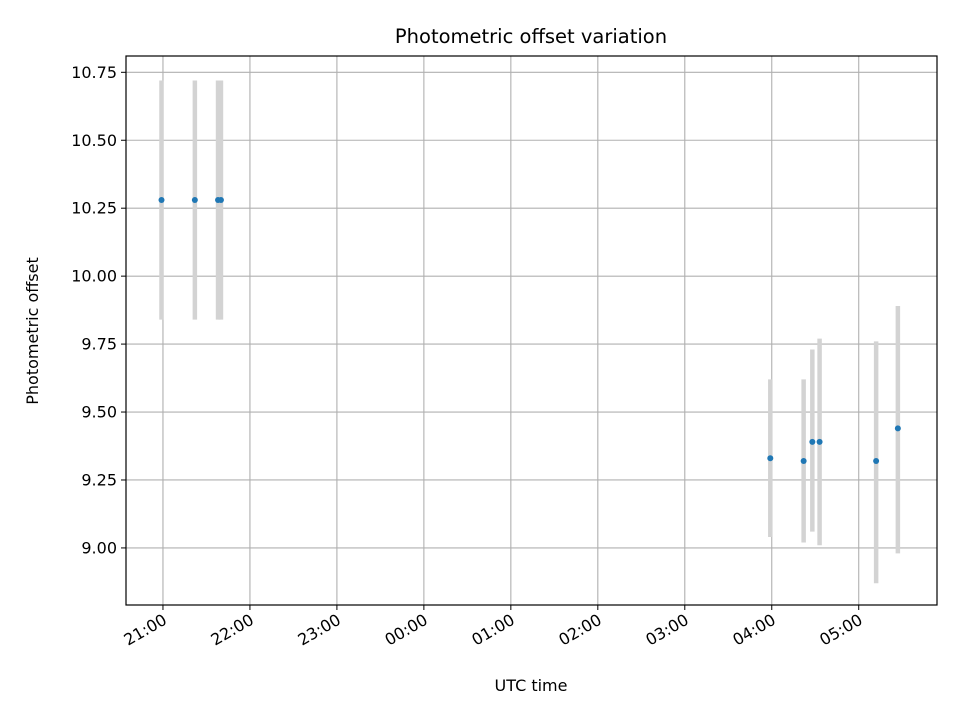 The height and width of the screenshot is (720, 960). What do you see at coordinates (99, 412) in the screenshot?
I see `y-tick-label: 9.50` at bounding box center [99, 412].